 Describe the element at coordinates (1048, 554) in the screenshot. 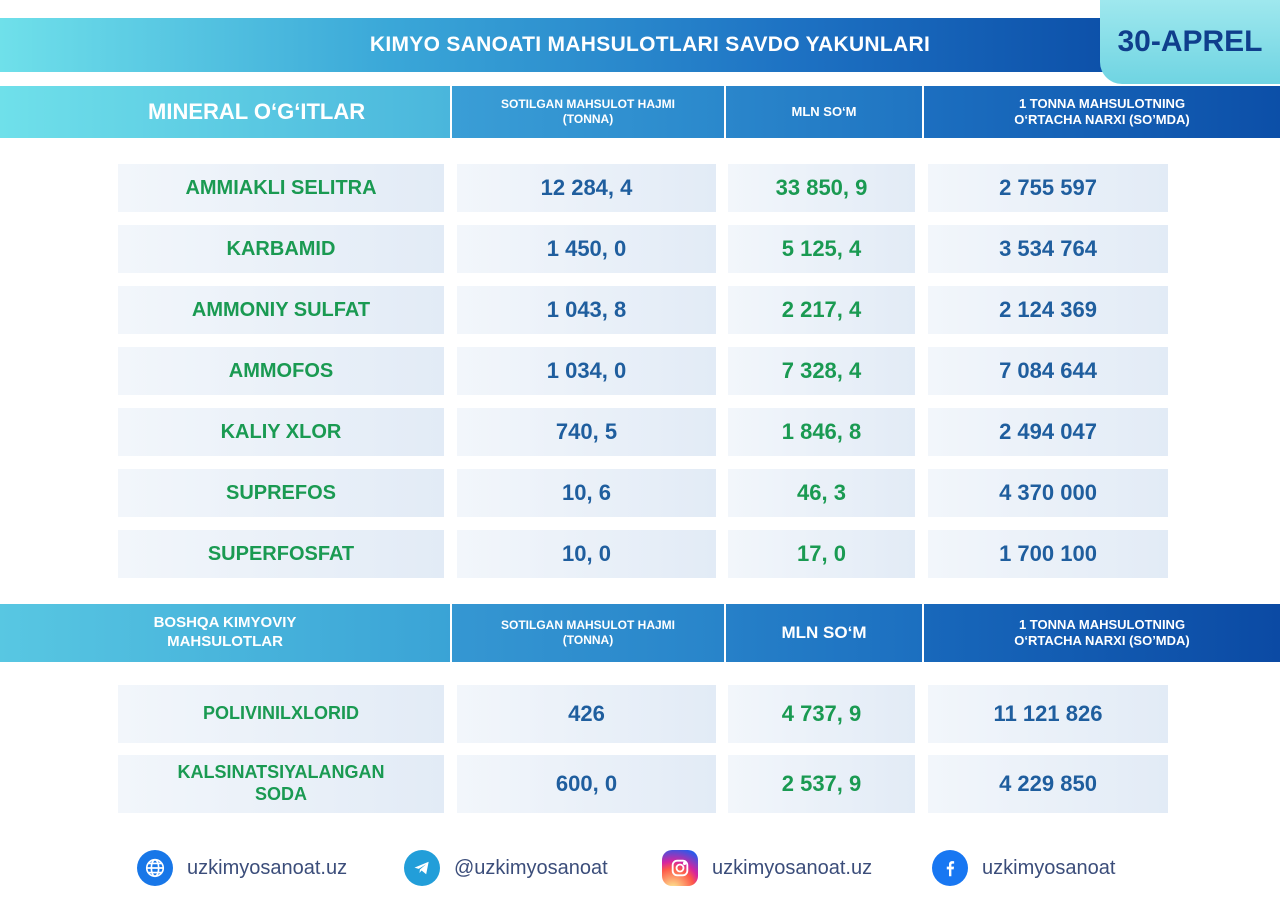

I see `price-value: 1 700 100` at that location.